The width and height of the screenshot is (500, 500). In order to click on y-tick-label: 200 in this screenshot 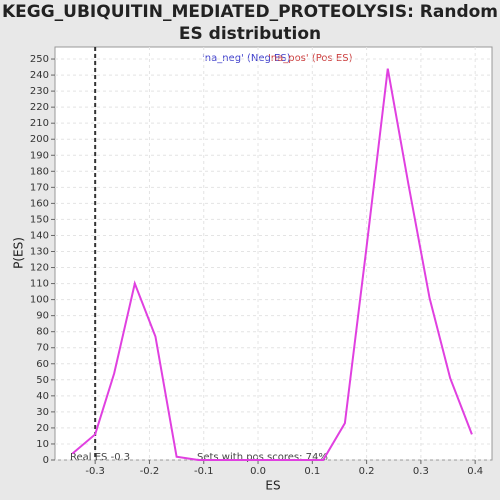, I will do `click(39, 139)`.